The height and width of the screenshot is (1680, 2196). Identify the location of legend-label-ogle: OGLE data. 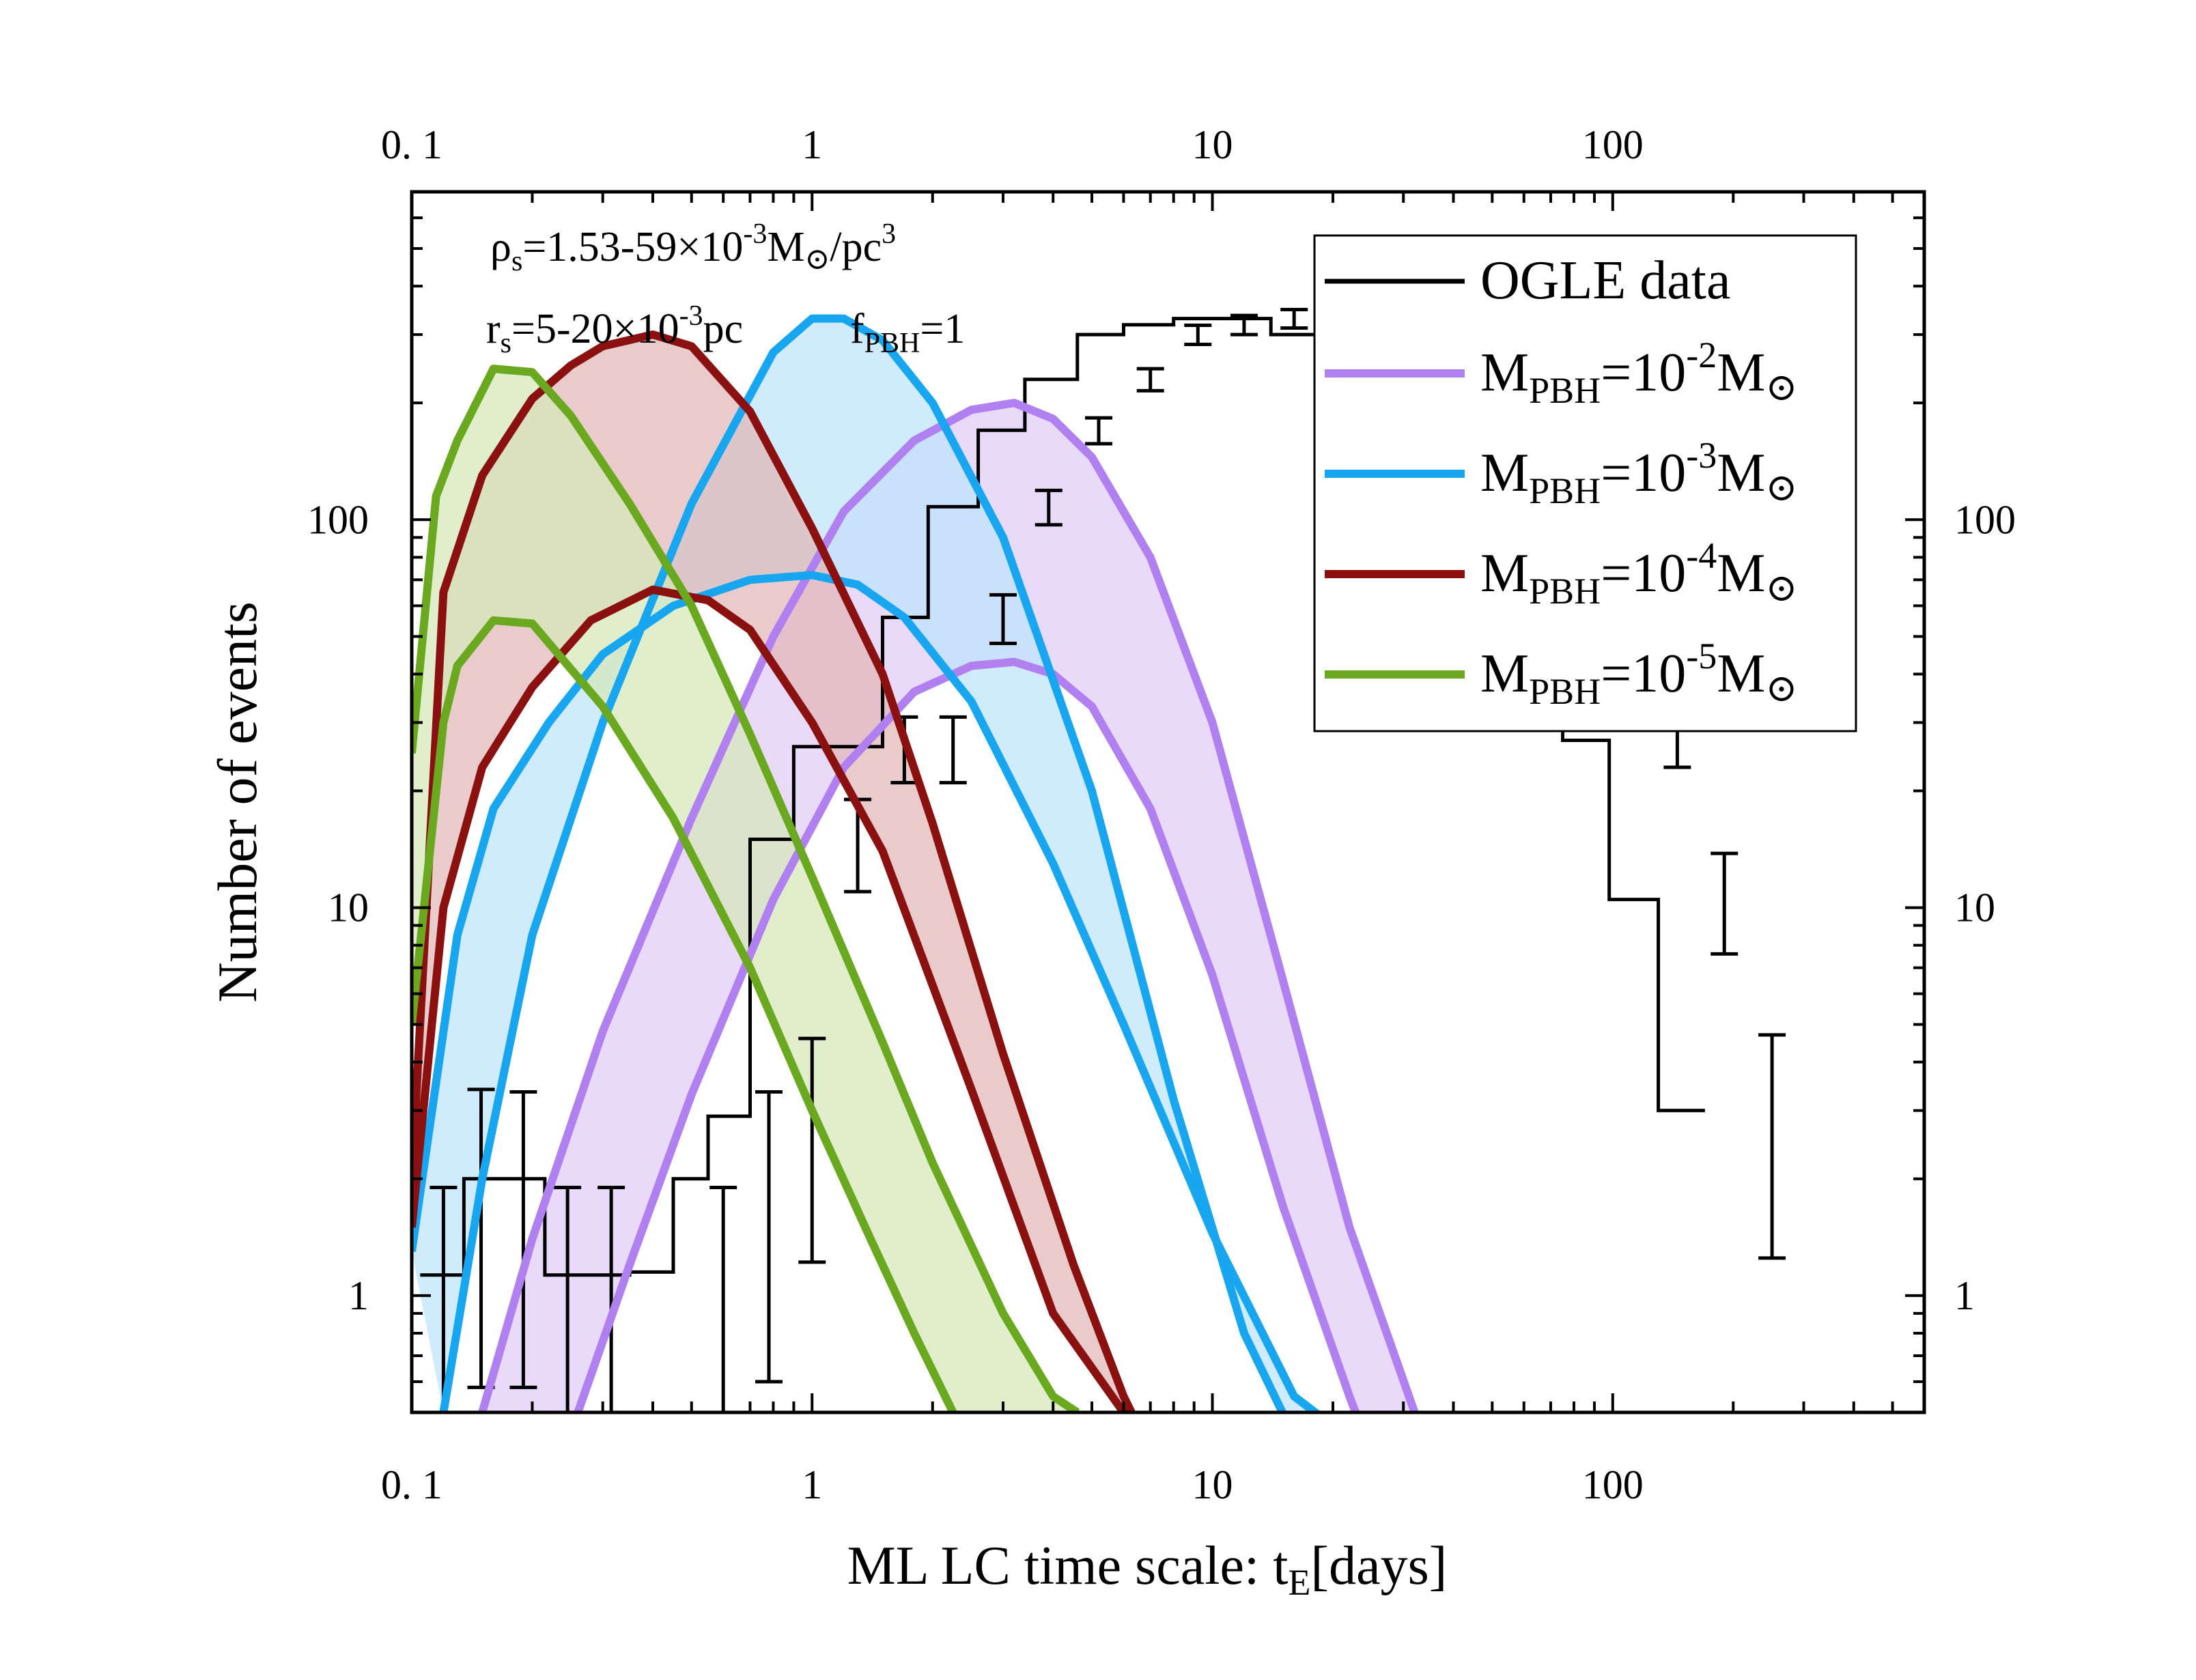
(1606, 281).